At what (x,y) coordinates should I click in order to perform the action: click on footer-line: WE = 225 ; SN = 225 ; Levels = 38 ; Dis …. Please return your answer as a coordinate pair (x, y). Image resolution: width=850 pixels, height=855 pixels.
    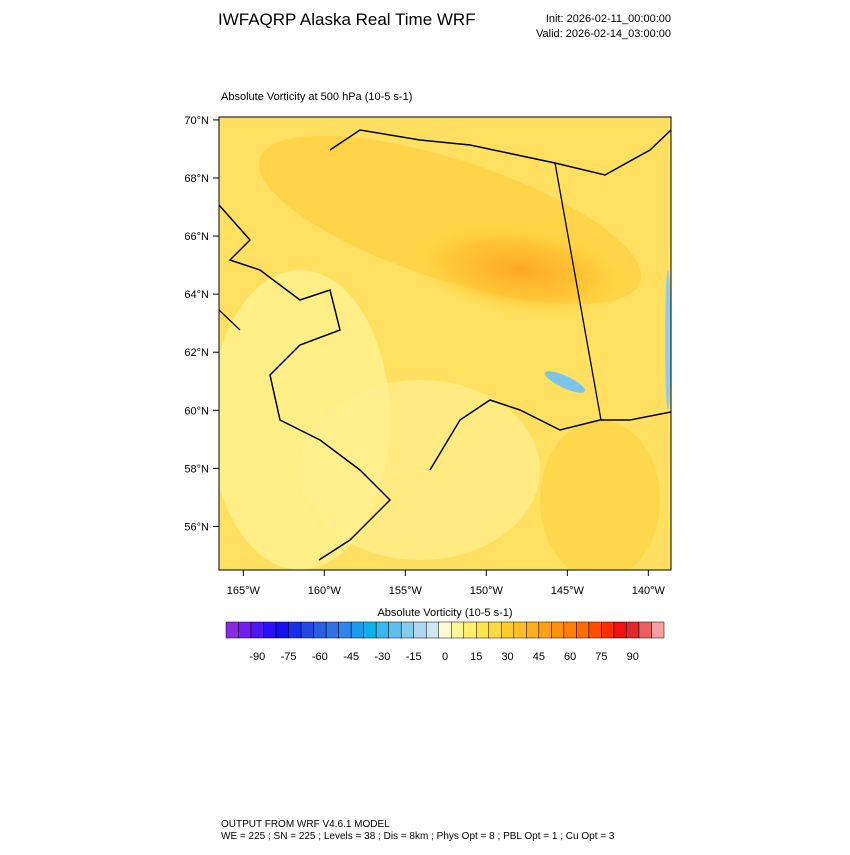
    Looking at the image, I should click on (418, 836).